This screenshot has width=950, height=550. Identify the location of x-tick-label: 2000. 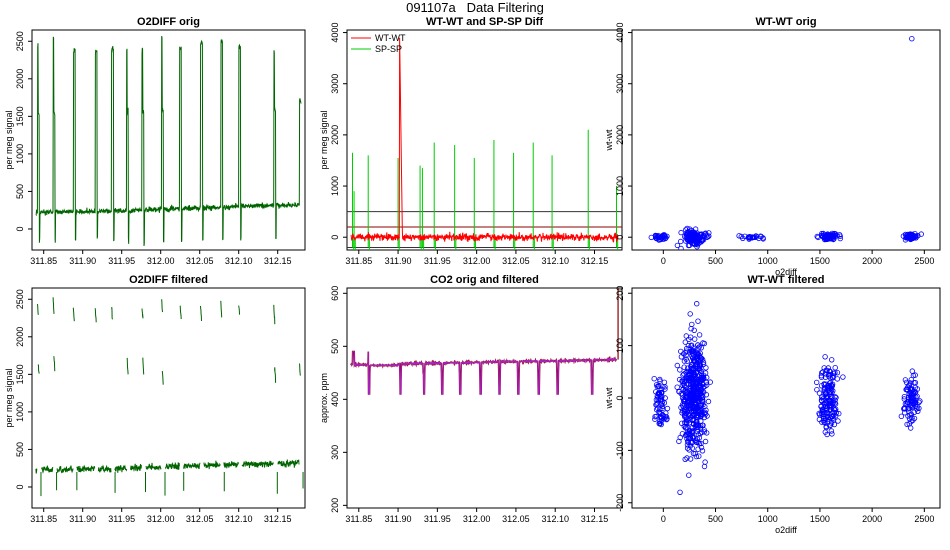
(872, 519).